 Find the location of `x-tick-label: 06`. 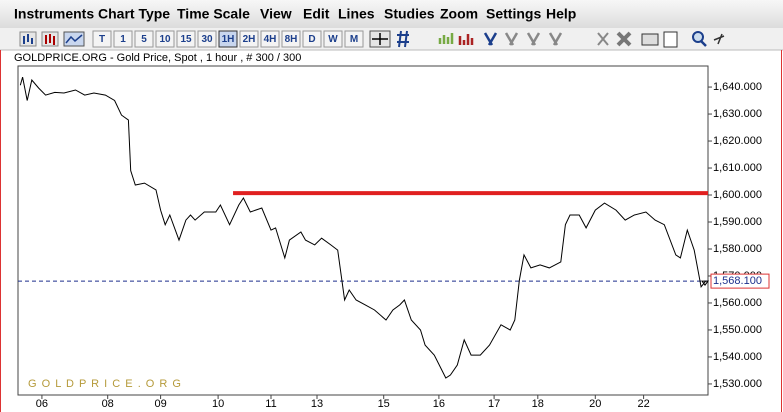

x-tick-label: 06 is located at coordinates (42, 404).